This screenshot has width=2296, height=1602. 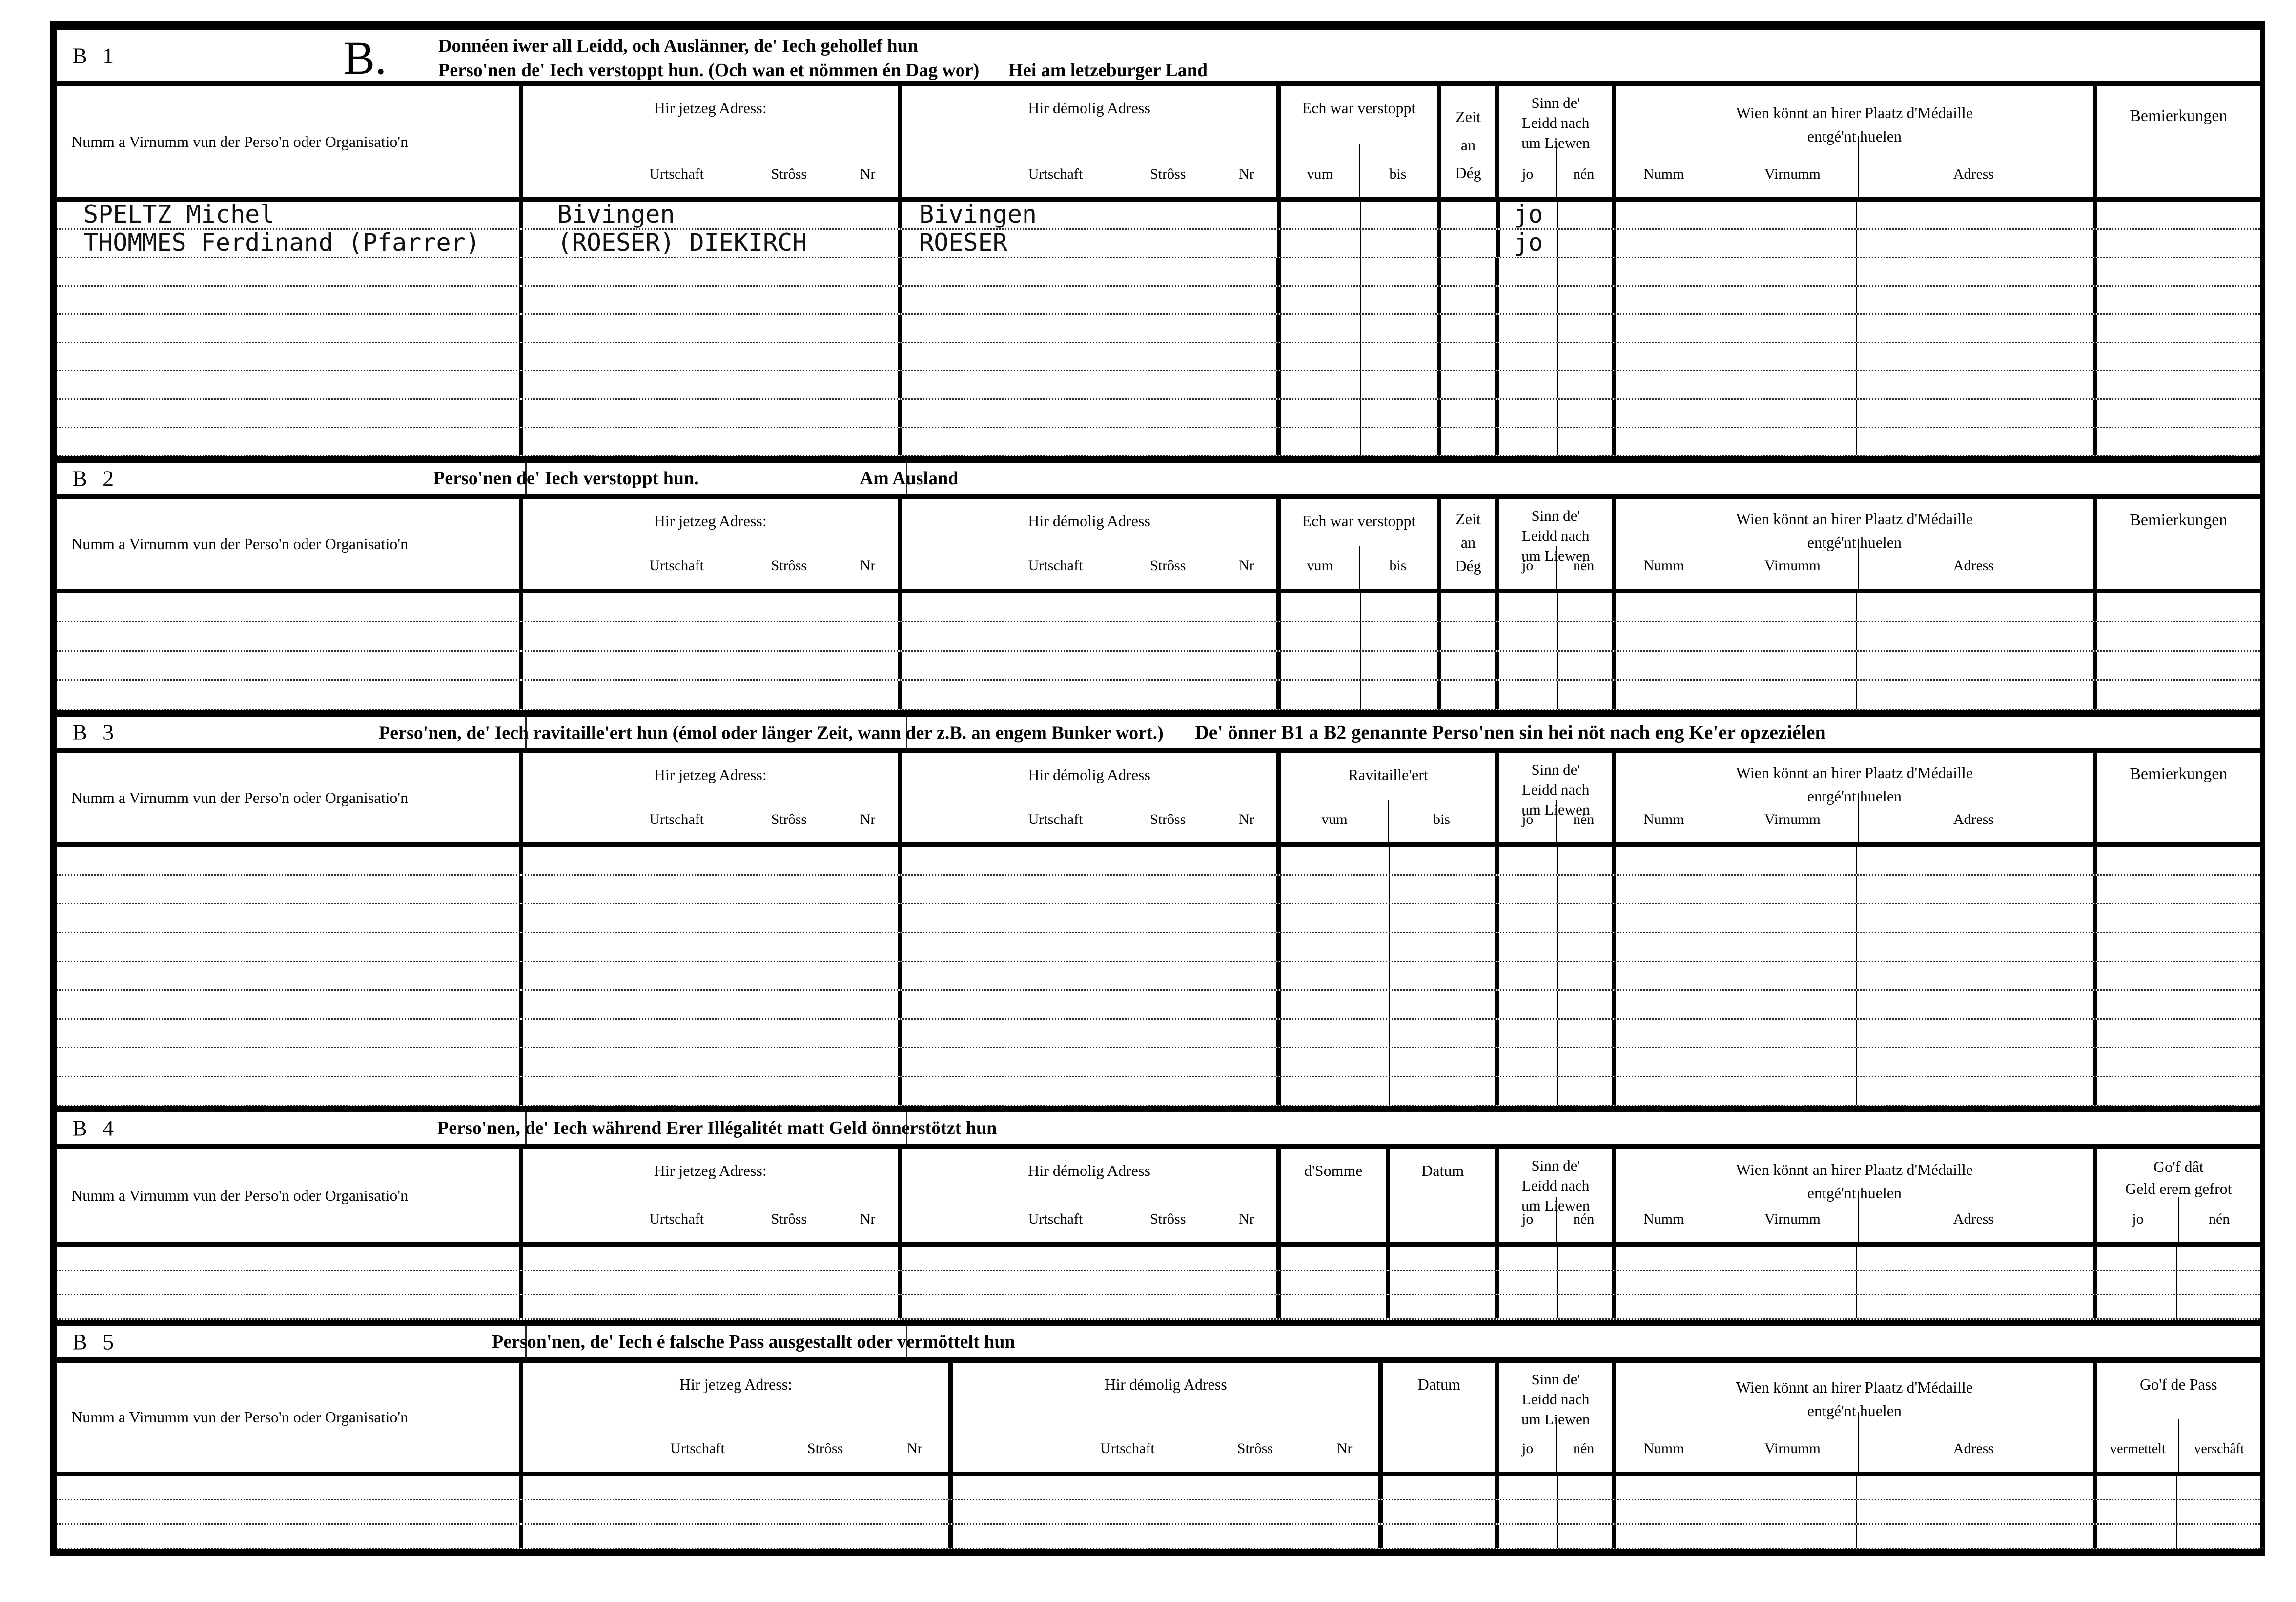 What do you see at coordinates (95, 1128) in the screenshot?
I see `section-b4-id: B 4` at bounding box center [95, 1128].